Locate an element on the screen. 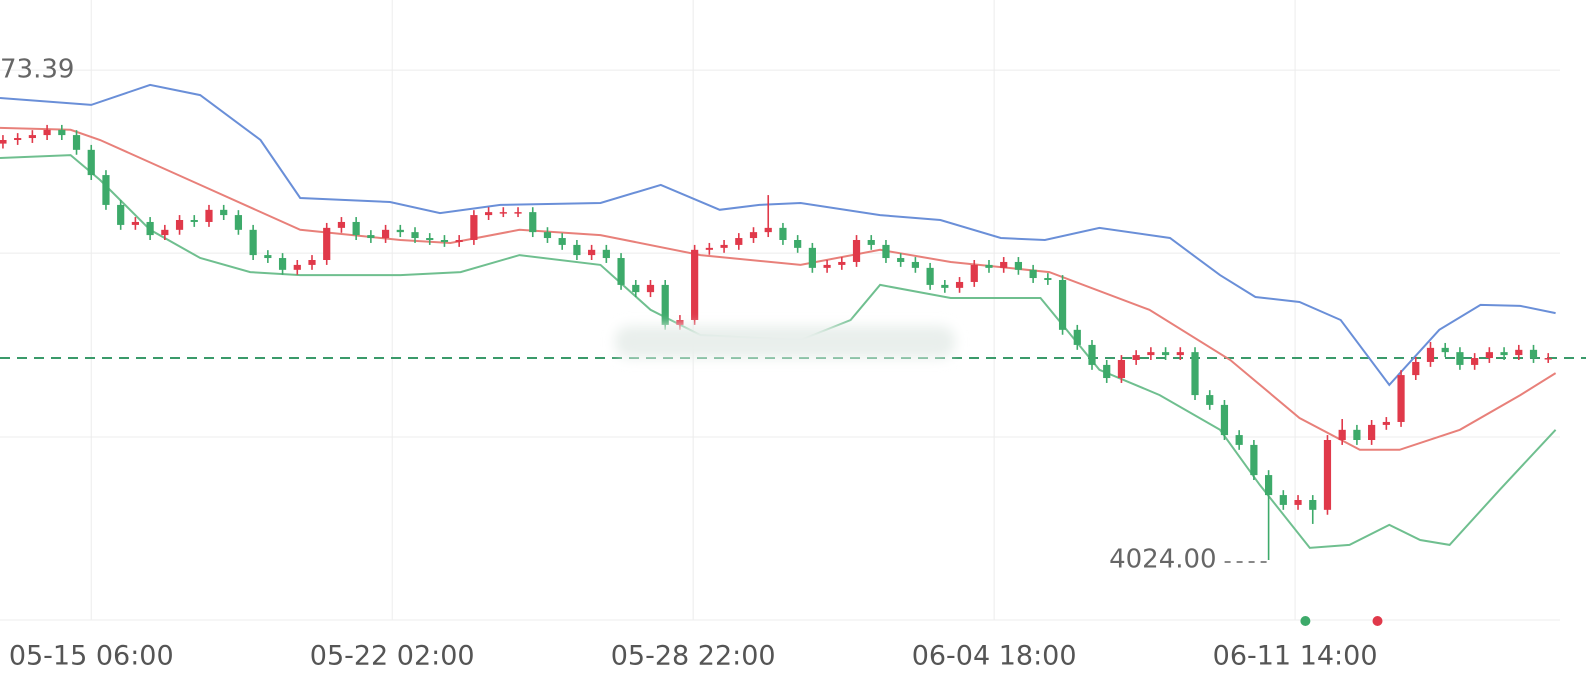 The width and height of the screenshot is (1586, 689). x-tick-label: 05-28 22:00 is located at coordinates (693, 656).